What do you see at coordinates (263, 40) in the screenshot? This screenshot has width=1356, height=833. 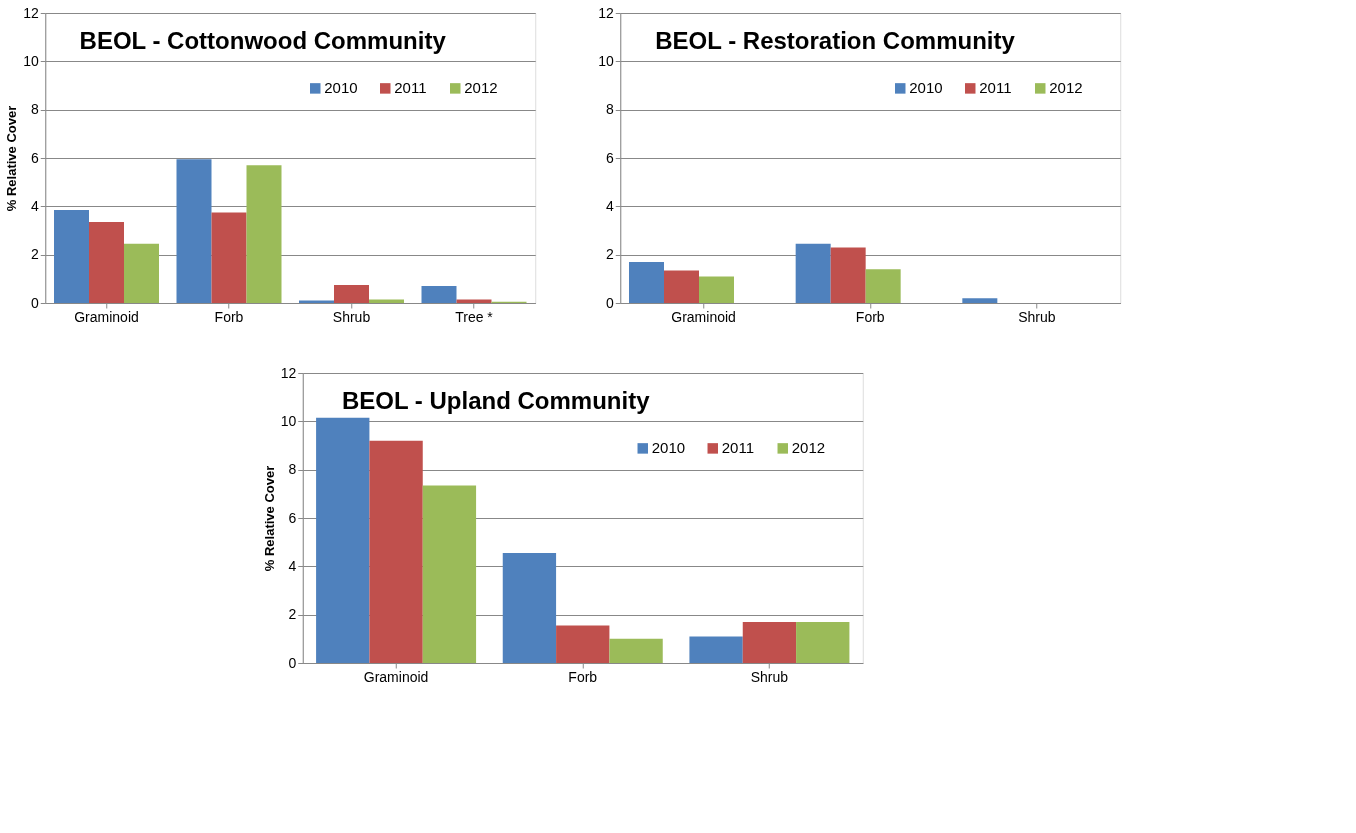 I see `text: BEOL - Cottonwood Community` at bounding box center [263, 40].